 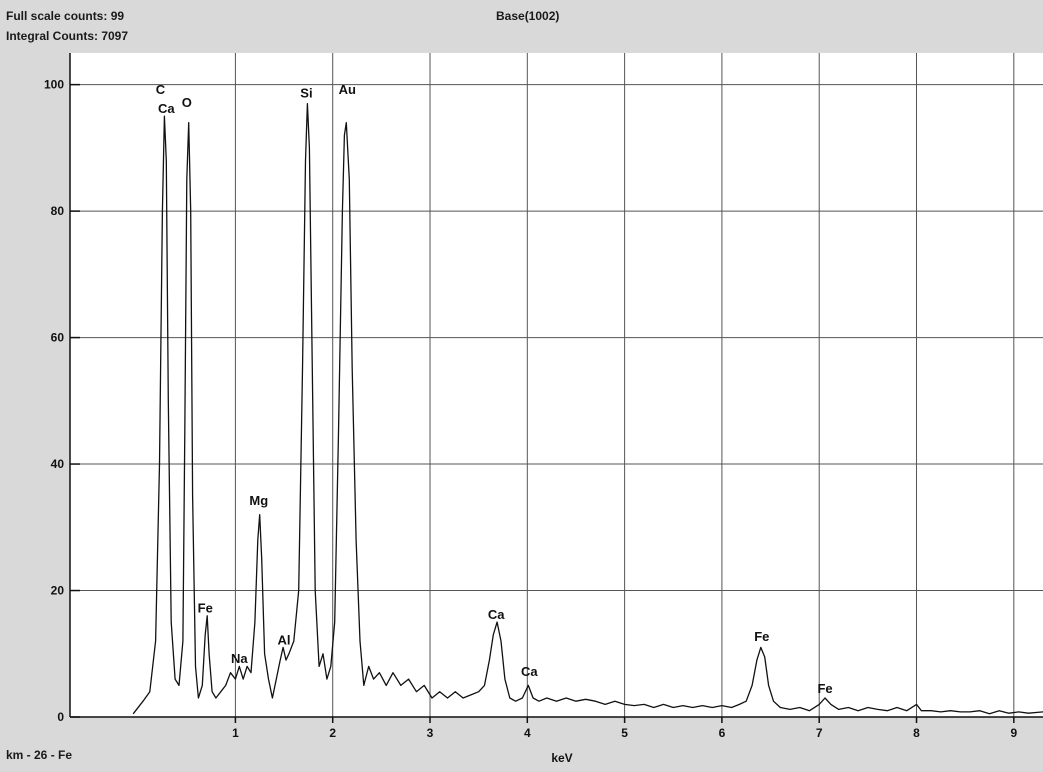 I want to click on peak-label-o: O, so click(x=187, y=102).